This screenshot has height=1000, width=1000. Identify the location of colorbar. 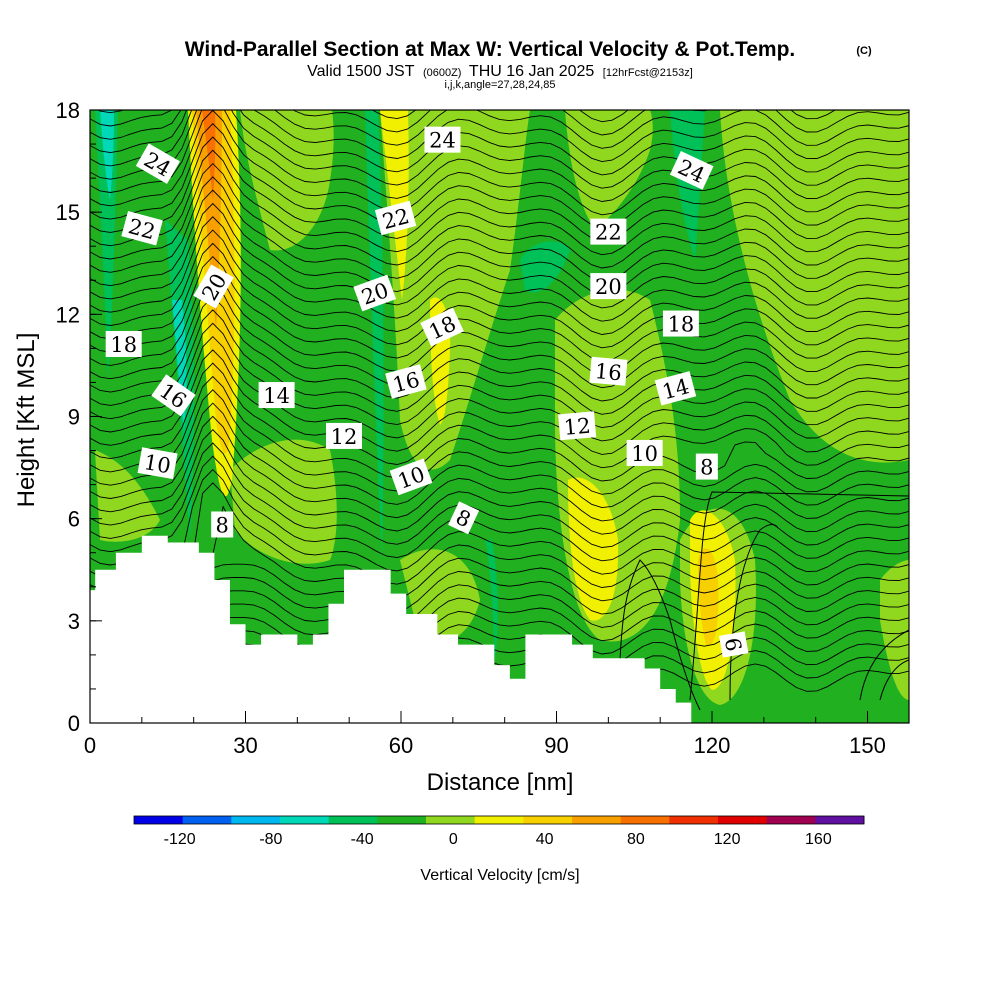
(499, 820).